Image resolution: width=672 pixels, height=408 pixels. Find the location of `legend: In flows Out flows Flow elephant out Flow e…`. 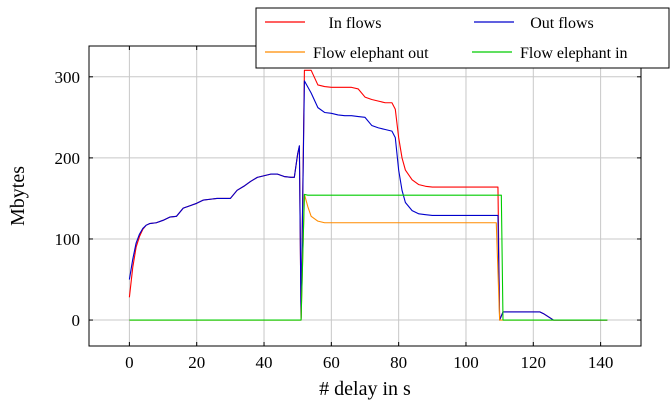

legend: In flows Out flows Flow elephant out Flow e… is located at coordinates (462, 38).